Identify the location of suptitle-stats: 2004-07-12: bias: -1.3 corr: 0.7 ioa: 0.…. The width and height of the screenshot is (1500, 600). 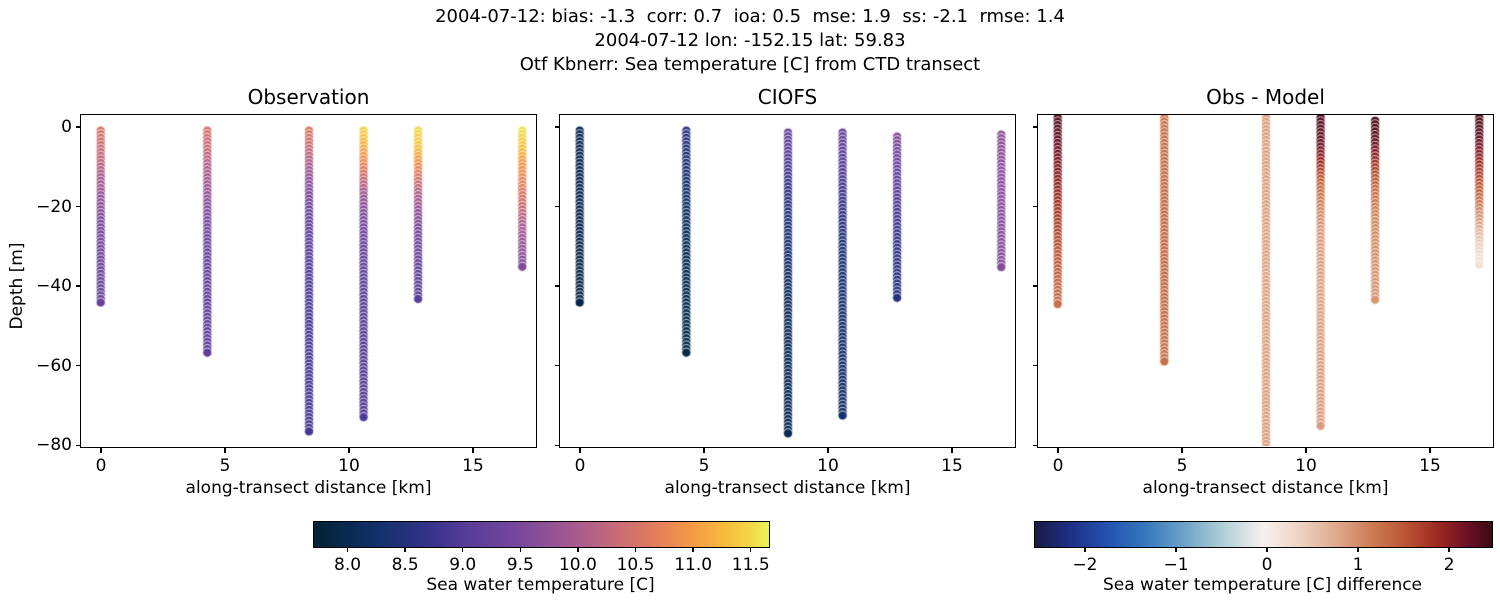
(750, 16).